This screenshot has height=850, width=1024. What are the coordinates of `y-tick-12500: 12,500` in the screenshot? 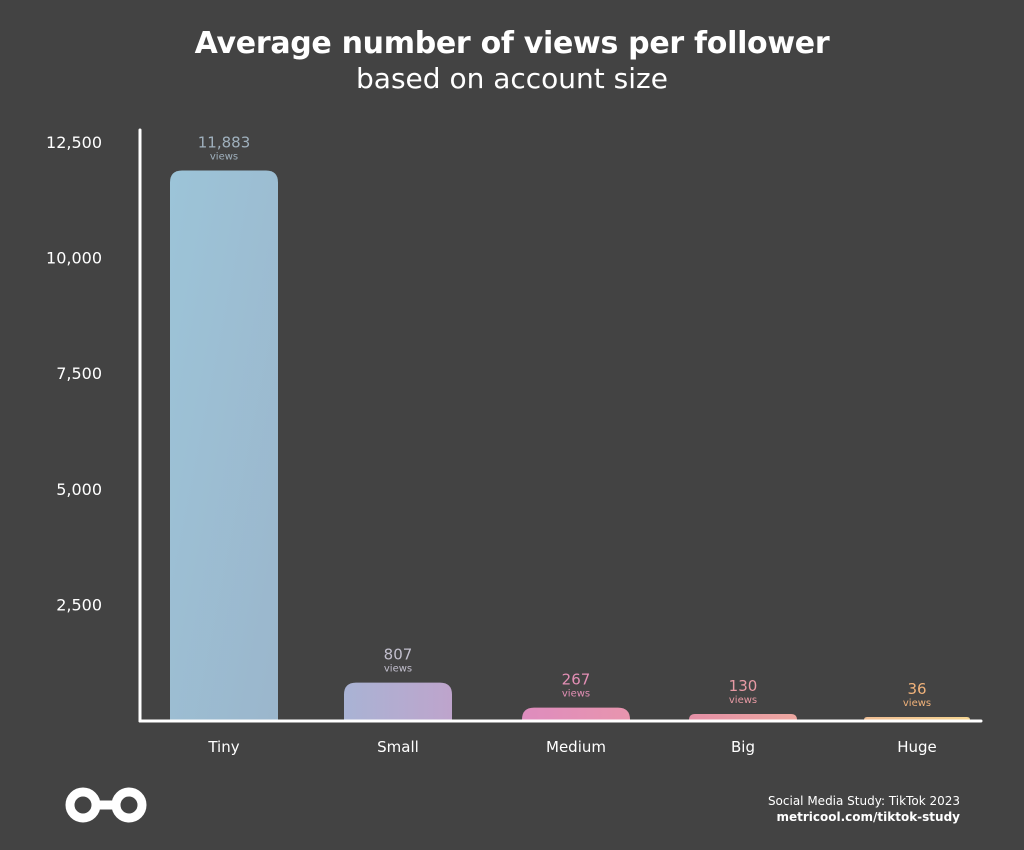 It's located at (74, 142).